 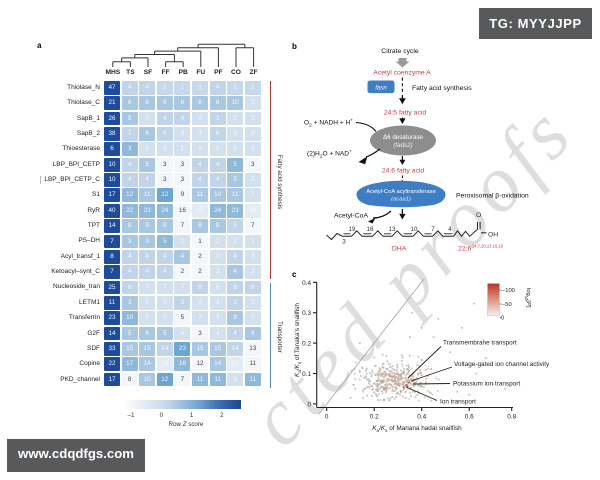 What do you see at coordinates (507, 305) in the screenshot?
I see `svg-text: –50` at bounding box center [507, 305].